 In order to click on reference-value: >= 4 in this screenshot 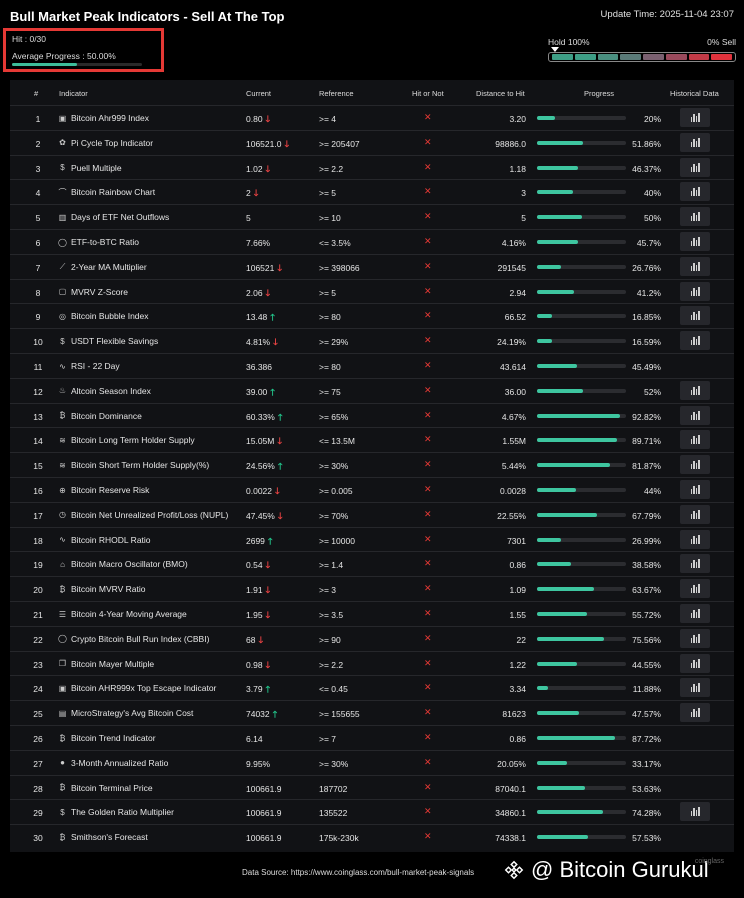, I will do `click(328, 119)`.